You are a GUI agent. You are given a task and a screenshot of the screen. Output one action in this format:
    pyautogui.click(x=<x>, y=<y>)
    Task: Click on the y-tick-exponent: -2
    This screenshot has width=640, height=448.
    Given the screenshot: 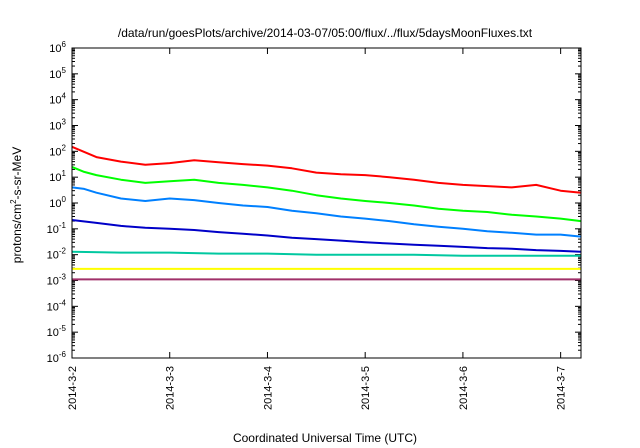 What is the action you would take?
    pyautogui.click(x=63, y=251)
    